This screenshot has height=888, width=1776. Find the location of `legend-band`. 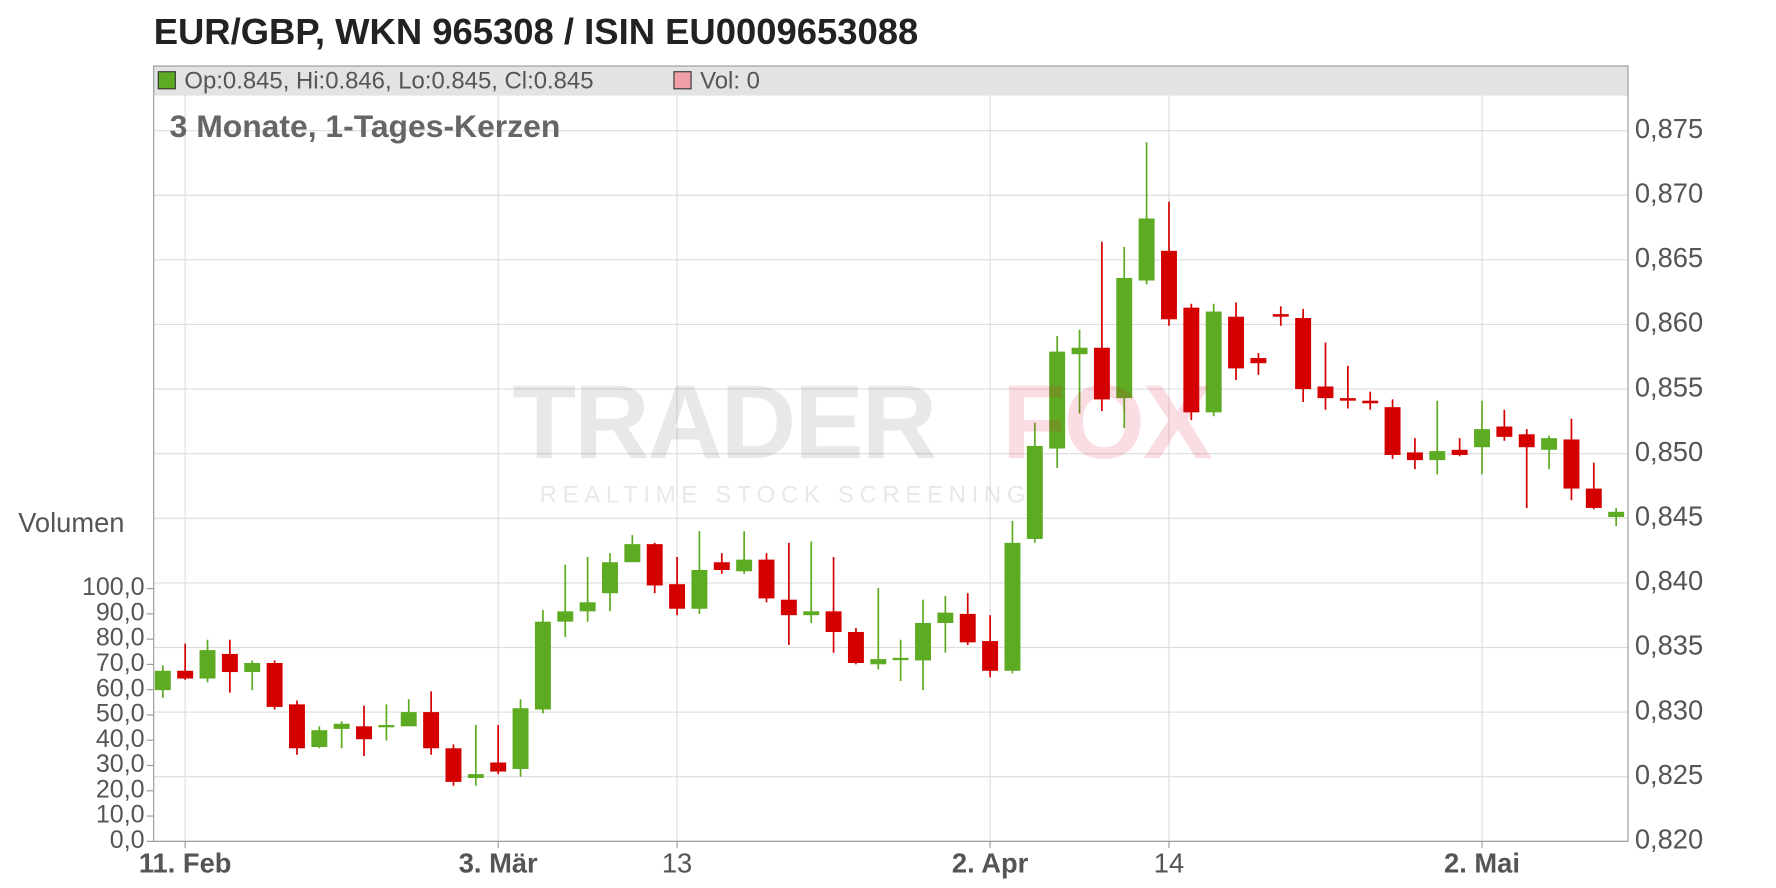

legend-band is located at coordinates (891, 81).